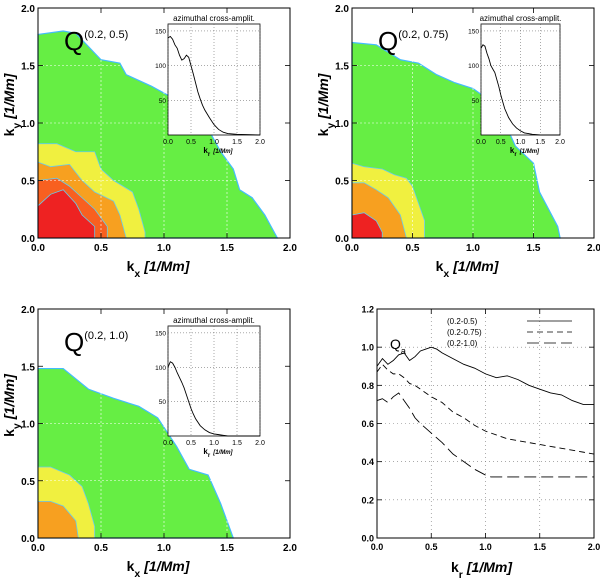  Describe the element at coordinates (28, 367) in the screenshot. I see `bottom-left-ytick-label: 1.5` at that location.